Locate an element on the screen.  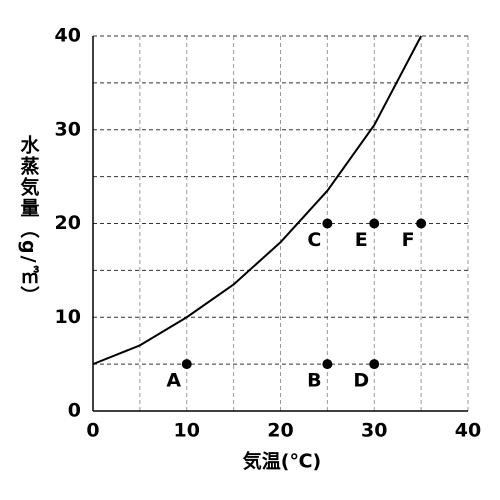
y-tick-label: 10 is located at coordinates (68, 317).